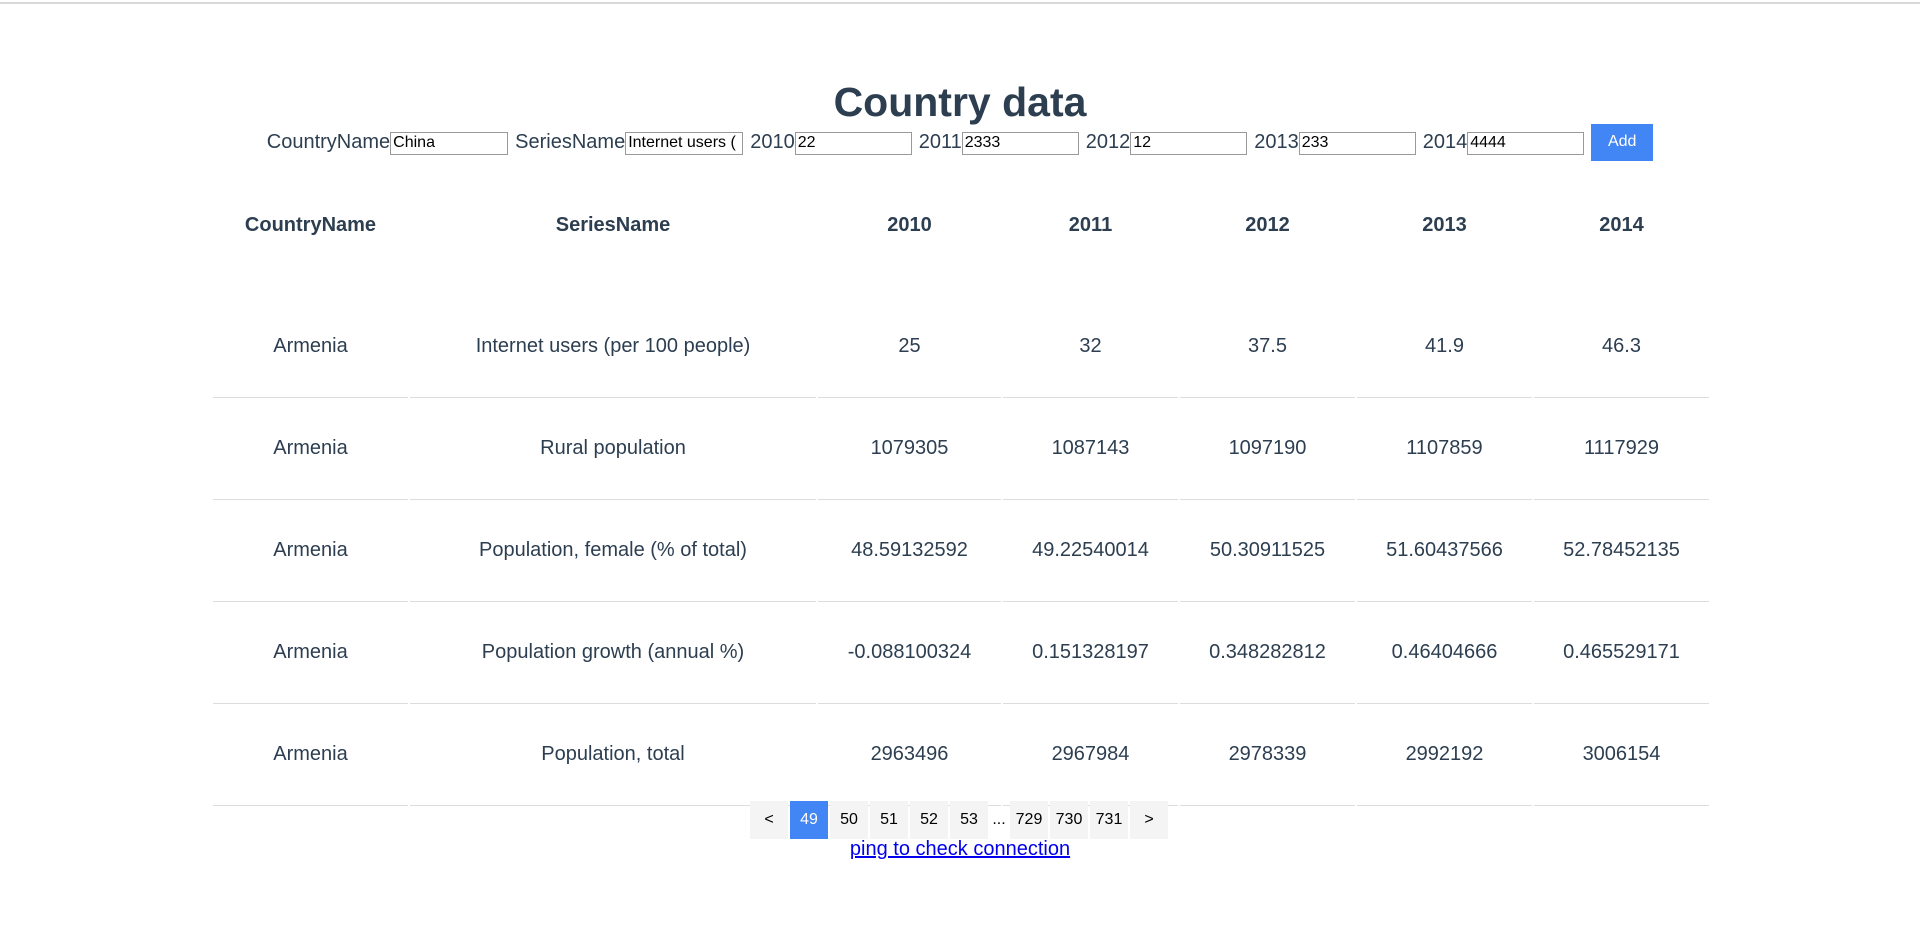  Describe the element at coordinates (1444, 224) in the screenshot. I see `col-header-2013: 2013` at that location.